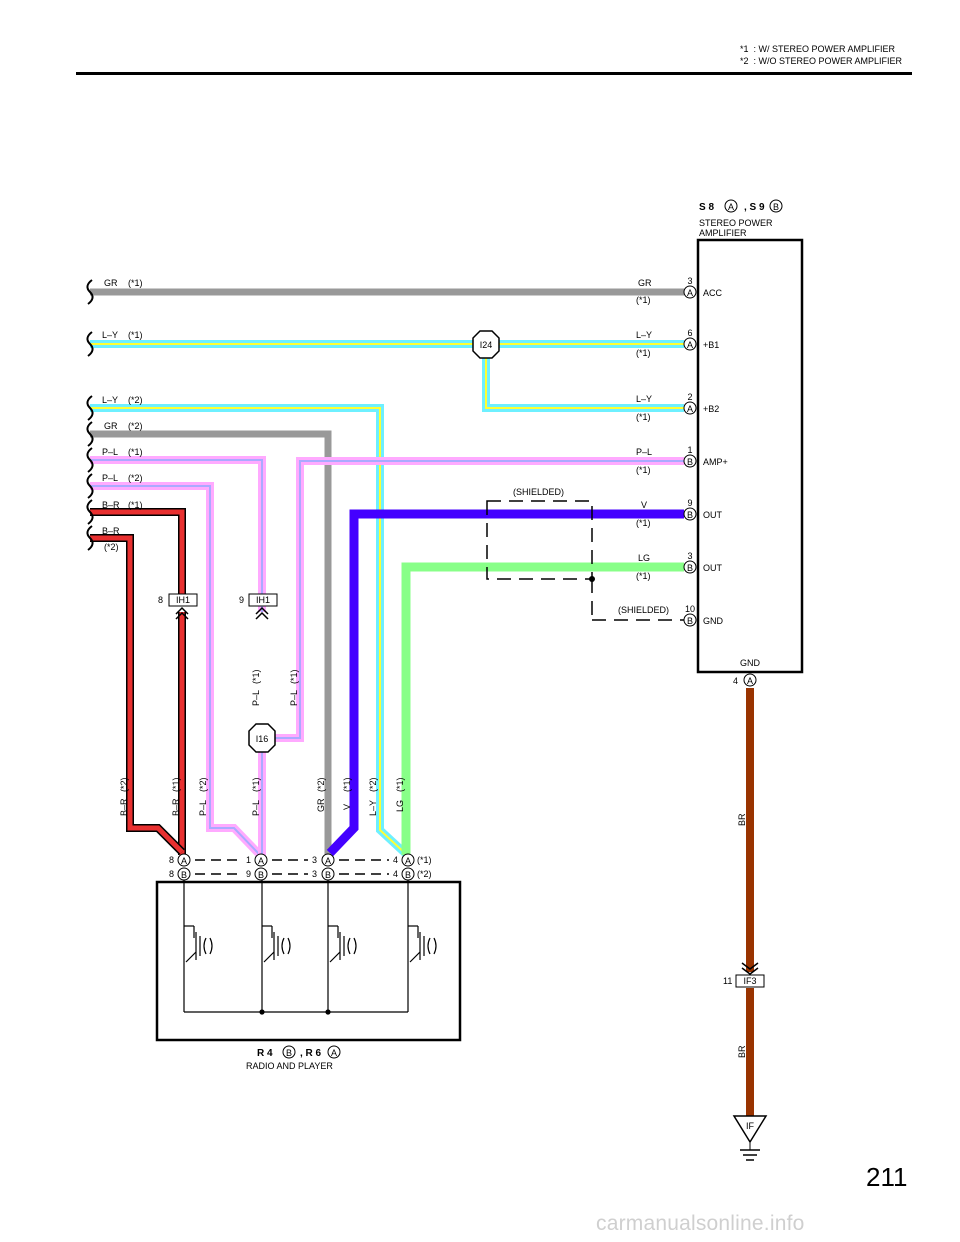 The image size is (960, 1242). Describe the element at coordinates (347, 784) in the screenshot. I see `vlabel-v-note: (*1)` at that location.